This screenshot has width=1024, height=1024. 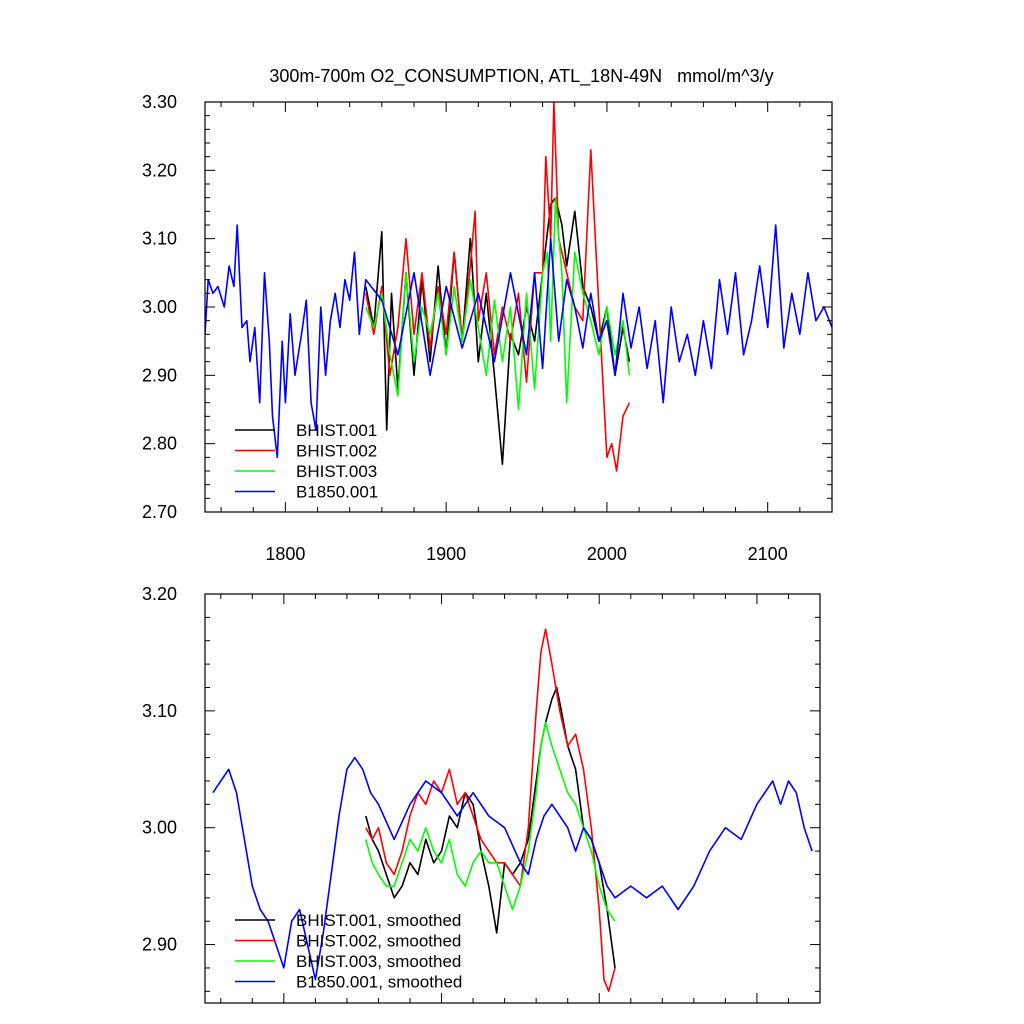 What do you see at coordinates (768, 554) in the screenshot?
I see `x-tick-label: 2100` at bounding box center [768, 554].